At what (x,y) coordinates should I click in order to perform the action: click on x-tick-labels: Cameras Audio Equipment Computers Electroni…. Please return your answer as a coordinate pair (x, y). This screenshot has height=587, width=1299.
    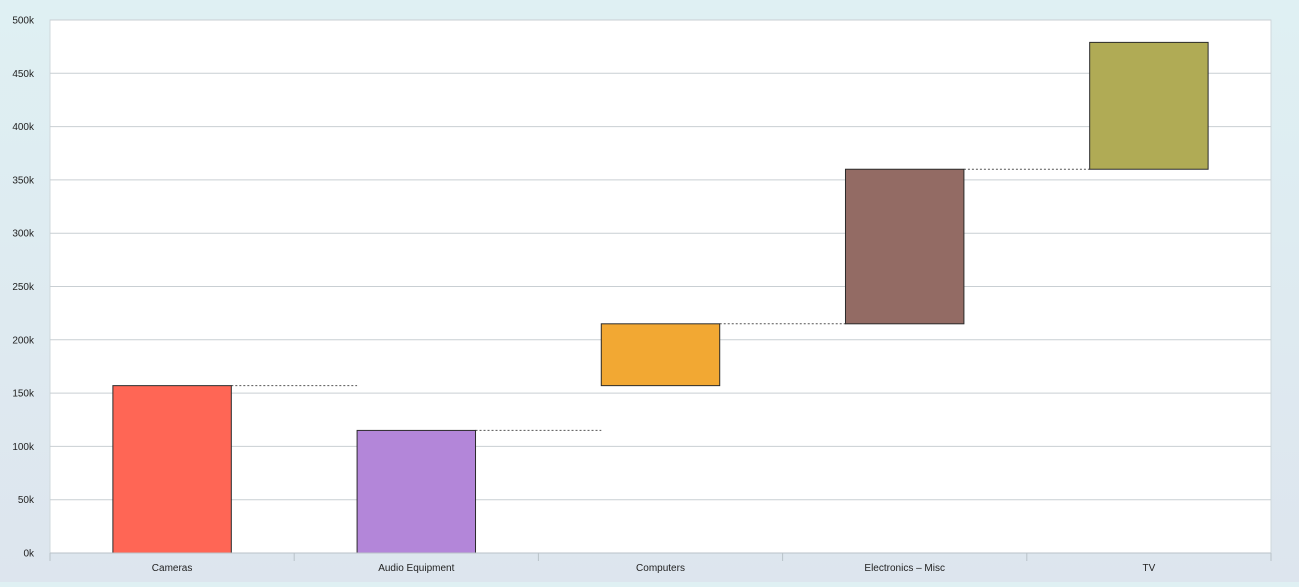
    Looking at the image, I should click on (654, 568).